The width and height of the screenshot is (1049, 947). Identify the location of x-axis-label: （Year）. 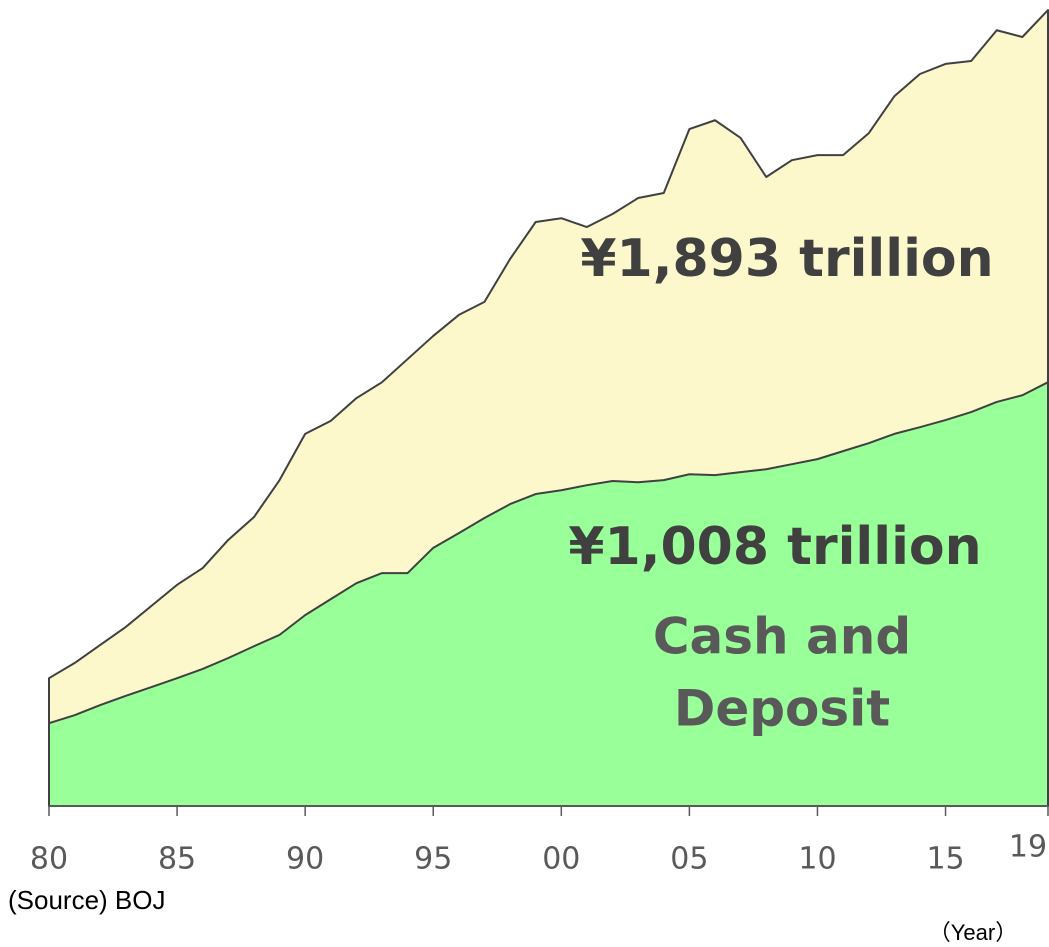
(973, 932).